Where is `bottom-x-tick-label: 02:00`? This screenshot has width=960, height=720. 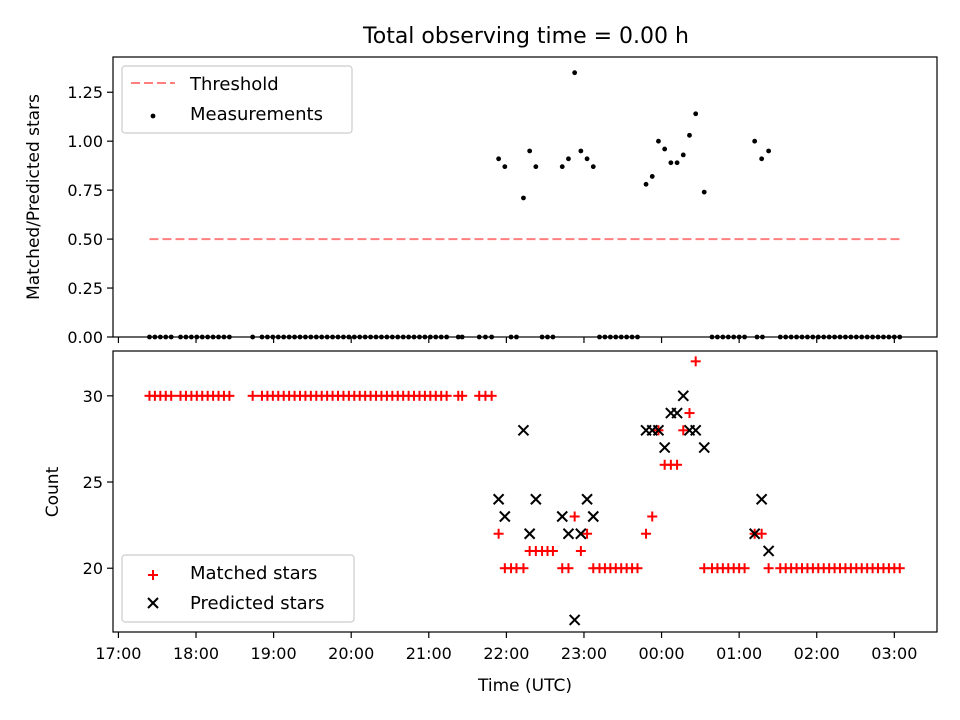
bottom-x-tick-label: 02:00 is located at coordinates (817, 653).